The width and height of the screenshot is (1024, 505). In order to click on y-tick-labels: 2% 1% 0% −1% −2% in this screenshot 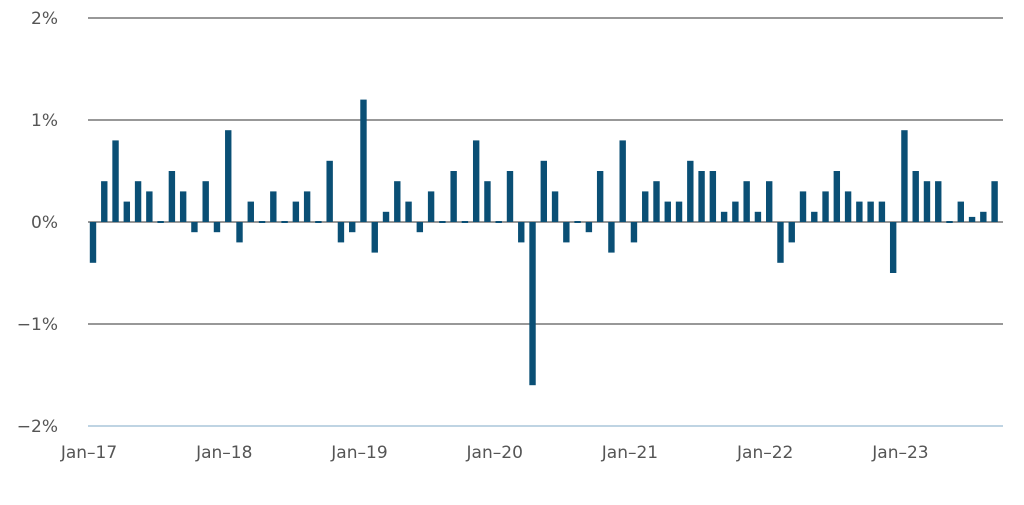, I will do `click(37, 223)`.